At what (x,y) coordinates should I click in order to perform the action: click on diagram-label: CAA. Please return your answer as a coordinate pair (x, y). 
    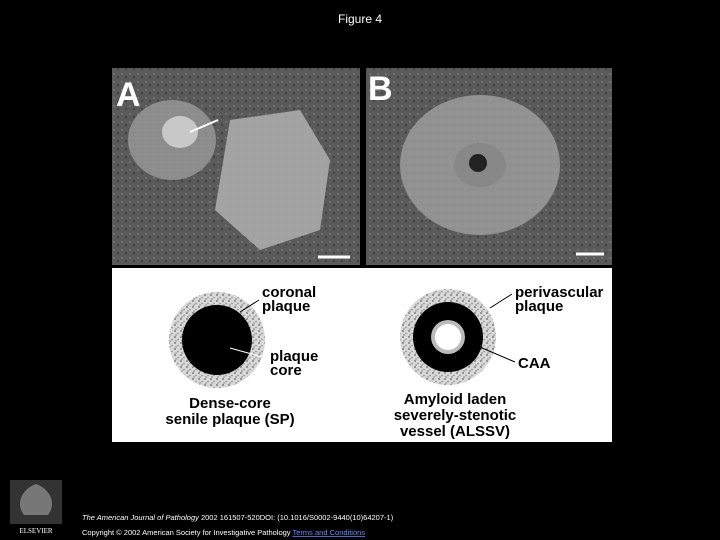
    Looking at the image, I should click on (534, 363).